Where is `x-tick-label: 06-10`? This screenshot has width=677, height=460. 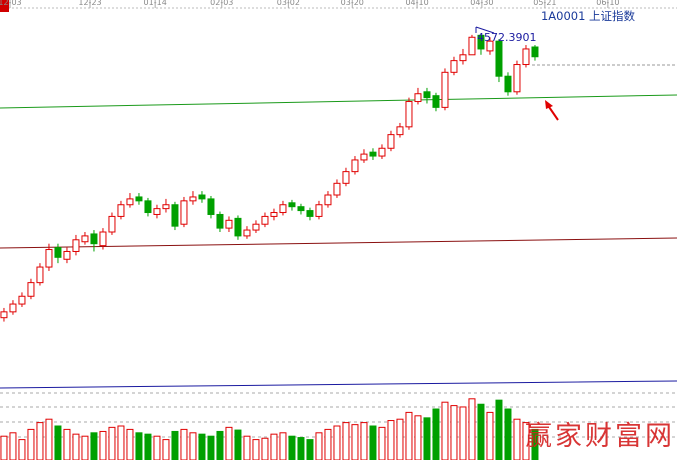
x-tick-label: 06-10 is located at coordinates (607, 3).